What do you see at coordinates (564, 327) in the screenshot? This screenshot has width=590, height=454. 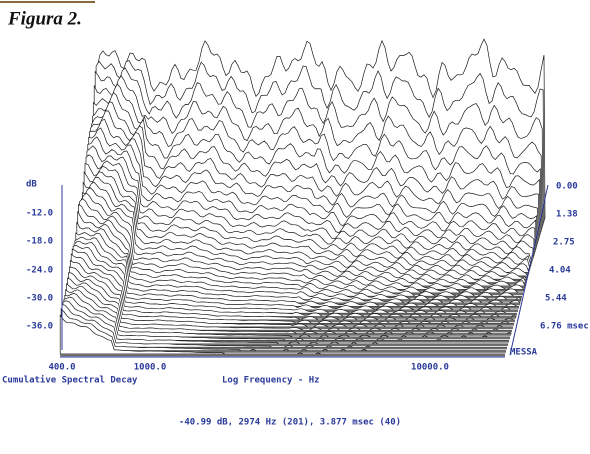 I see `right-axis-label: 6.76 msec` at bounding box center [564, 327].